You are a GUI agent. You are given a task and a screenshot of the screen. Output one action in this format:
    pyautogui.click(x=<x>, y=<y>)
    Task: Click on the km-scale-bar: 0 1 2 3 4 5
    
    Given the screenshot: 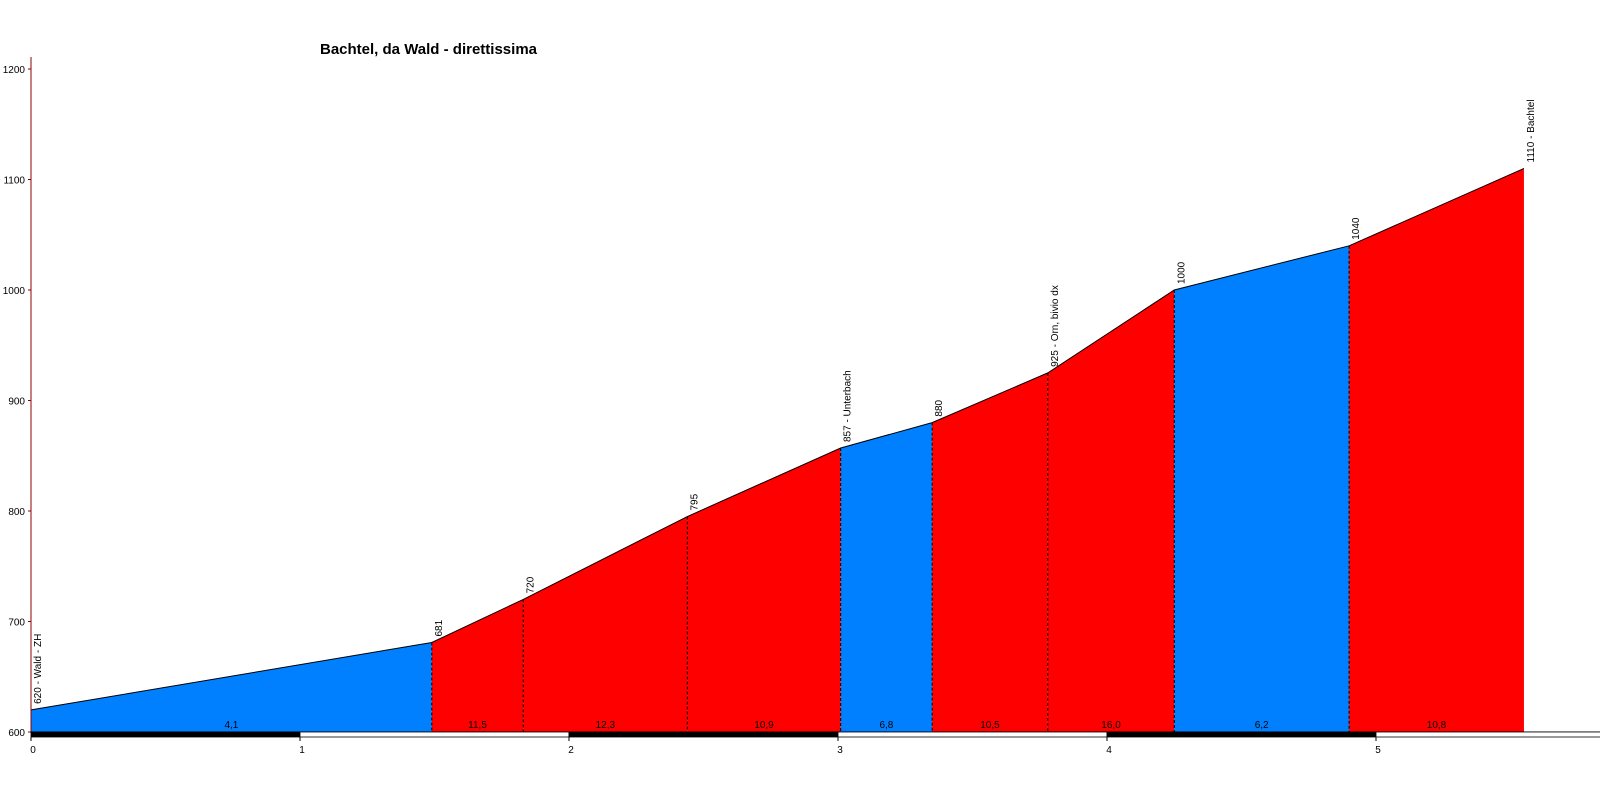 What is the action you would take?
    pyautogui.click(x=815, y=743)
    